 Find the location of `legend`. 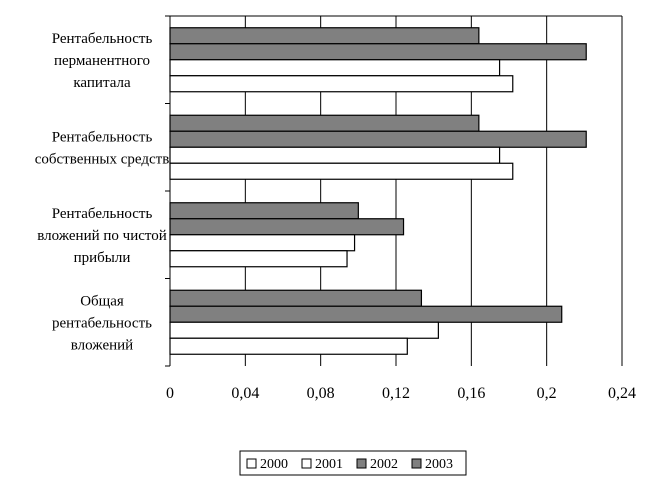

legend is located at coordinates (353, 463).